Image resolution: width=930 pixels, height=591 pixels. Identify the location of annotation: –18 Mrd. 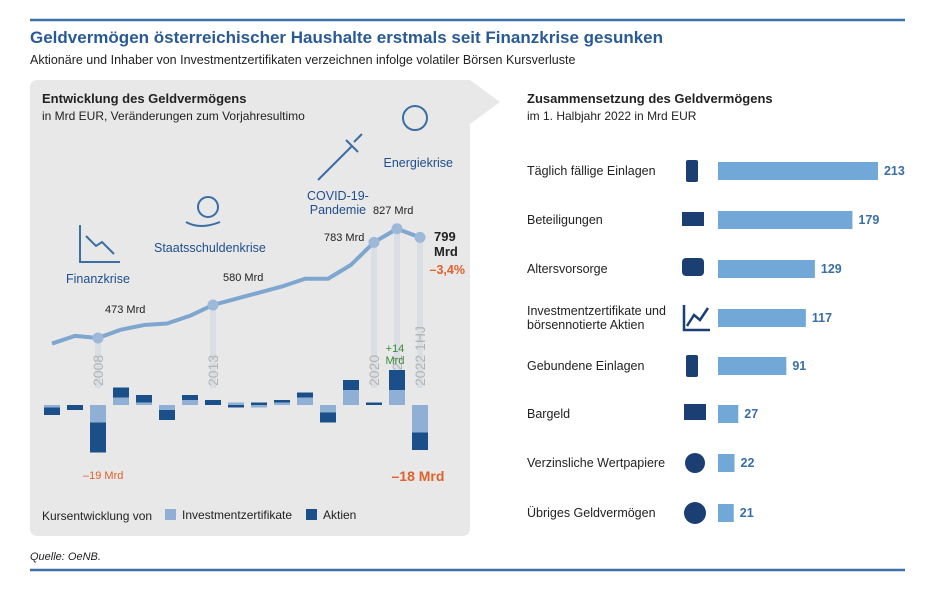
(418, 476).